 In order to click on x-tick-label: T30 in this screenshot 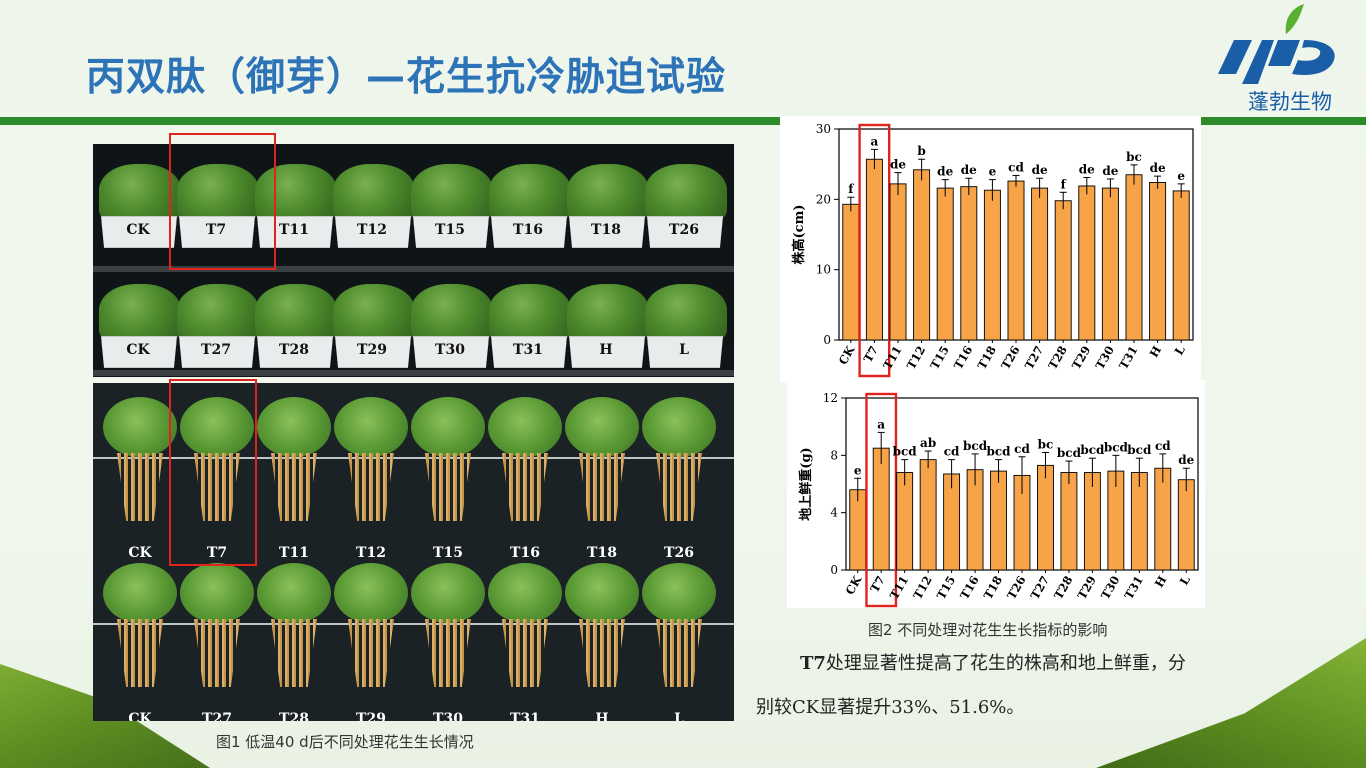, I will do `click(1105, 358)`.